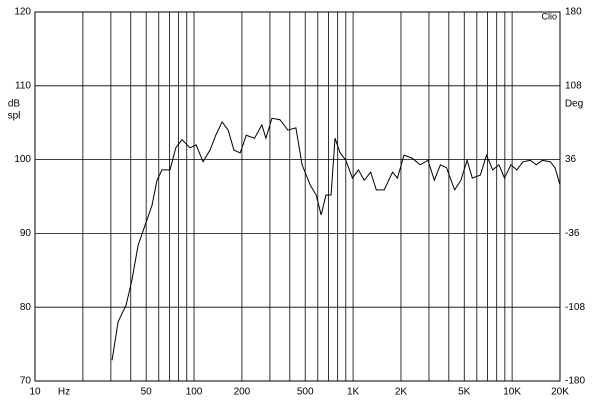 This screenshot has height=402, width=600. Describe the element at coordinates (147, 392) in the screenshot. I see `x-tick-label: 50` at that location.